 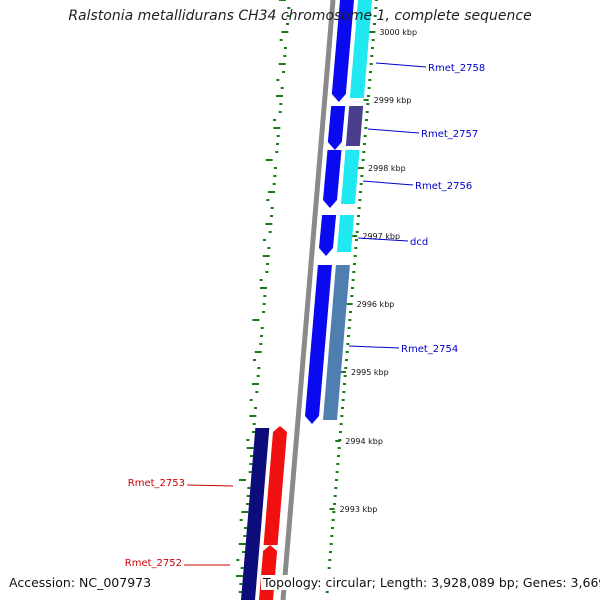 What do you see at coordinates (255, 514) in the screenshot?
I see `reverse-orf-feature` at bounding box center [255, 514].